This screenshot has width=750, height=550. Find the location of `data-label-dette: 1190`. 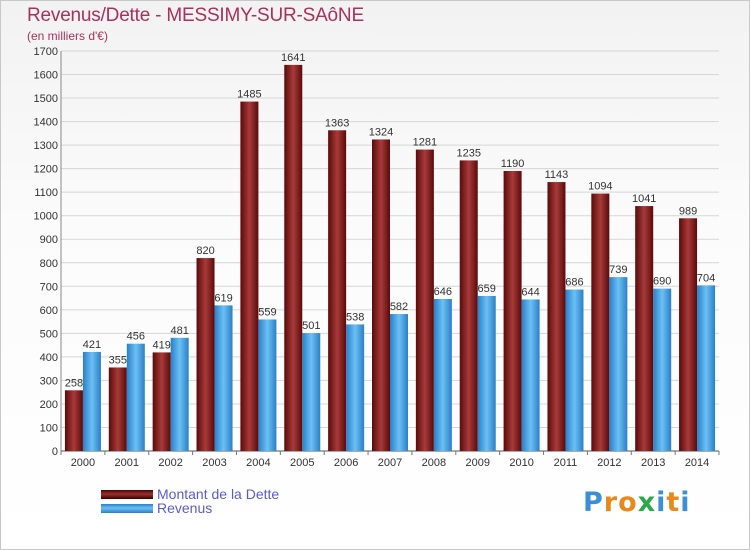

data-label-dette: 1190 is located at coordinates (513, 164).